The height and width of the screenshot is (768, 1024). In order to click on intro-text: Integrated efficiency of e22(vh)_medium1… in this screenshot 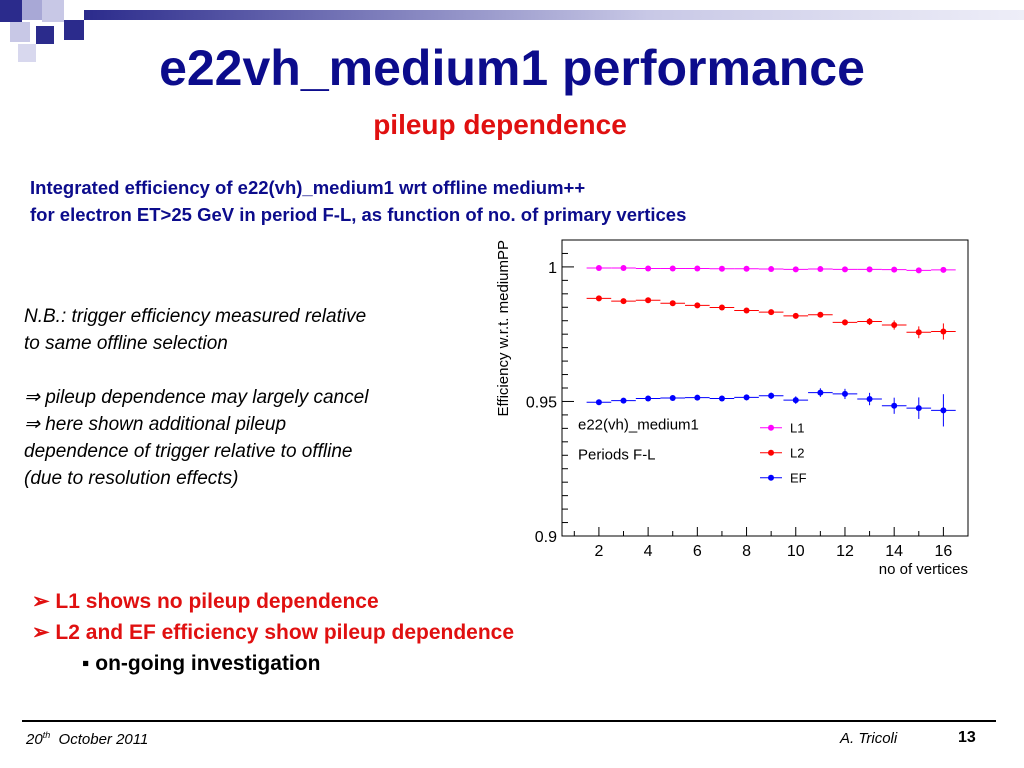, I will do `click(358, 201)`.